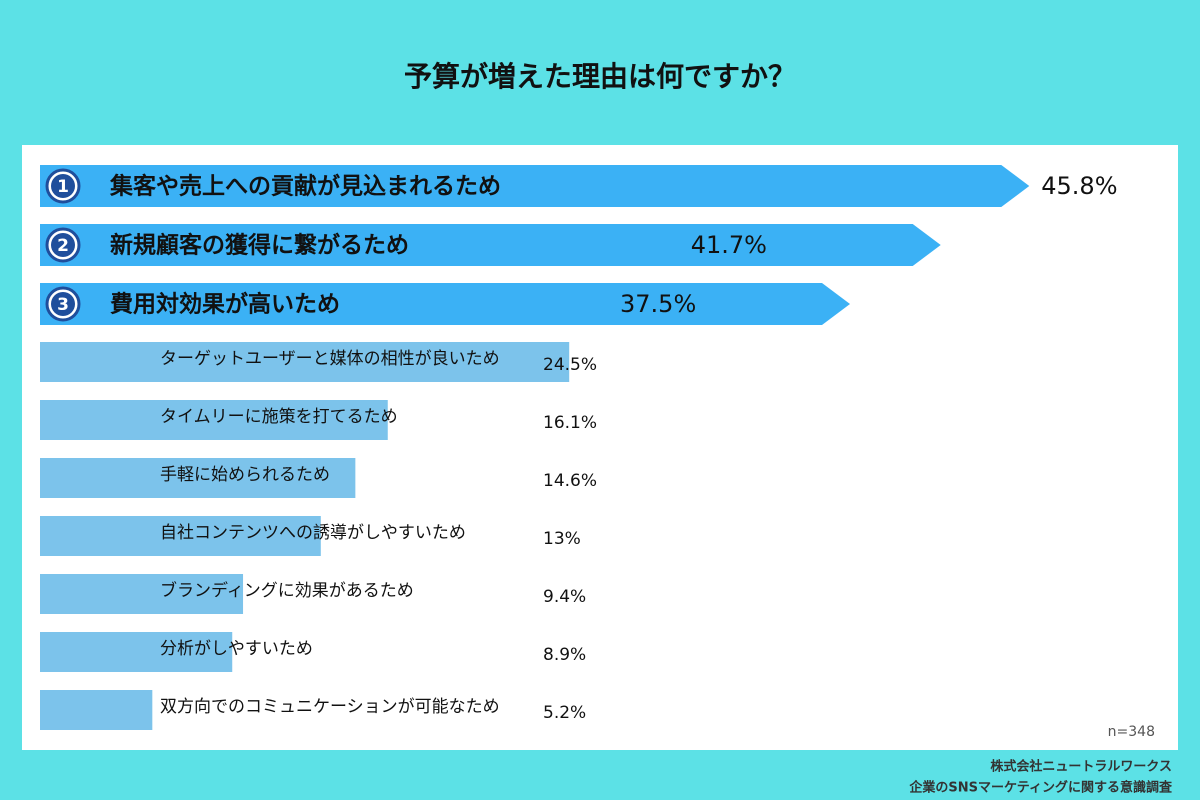  What do you see at coordinates (564, 597) in the screenshot?
I see `value-label: 9.4%` at bounding box center [564, 597].